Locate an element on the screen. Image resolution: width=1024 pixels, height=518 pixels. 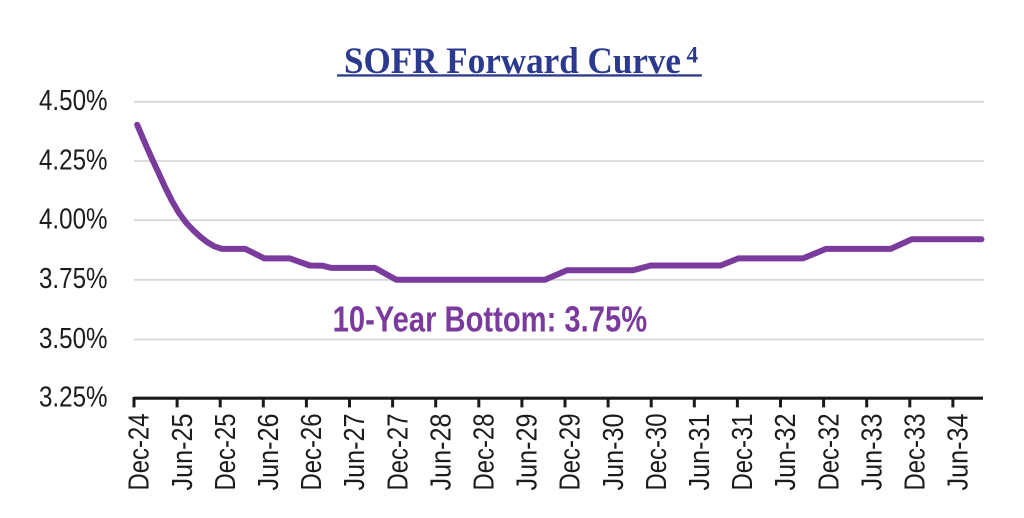
svg-text: 3.50% is located at coordinates (73, 339).